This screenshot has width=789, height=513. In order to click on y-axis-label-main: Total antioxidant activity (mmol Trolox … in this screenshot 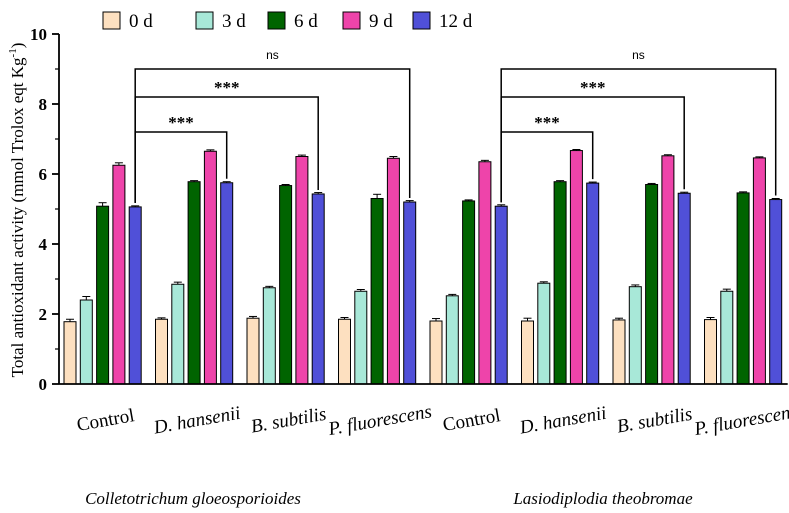, I will do `click(17, 217)`.